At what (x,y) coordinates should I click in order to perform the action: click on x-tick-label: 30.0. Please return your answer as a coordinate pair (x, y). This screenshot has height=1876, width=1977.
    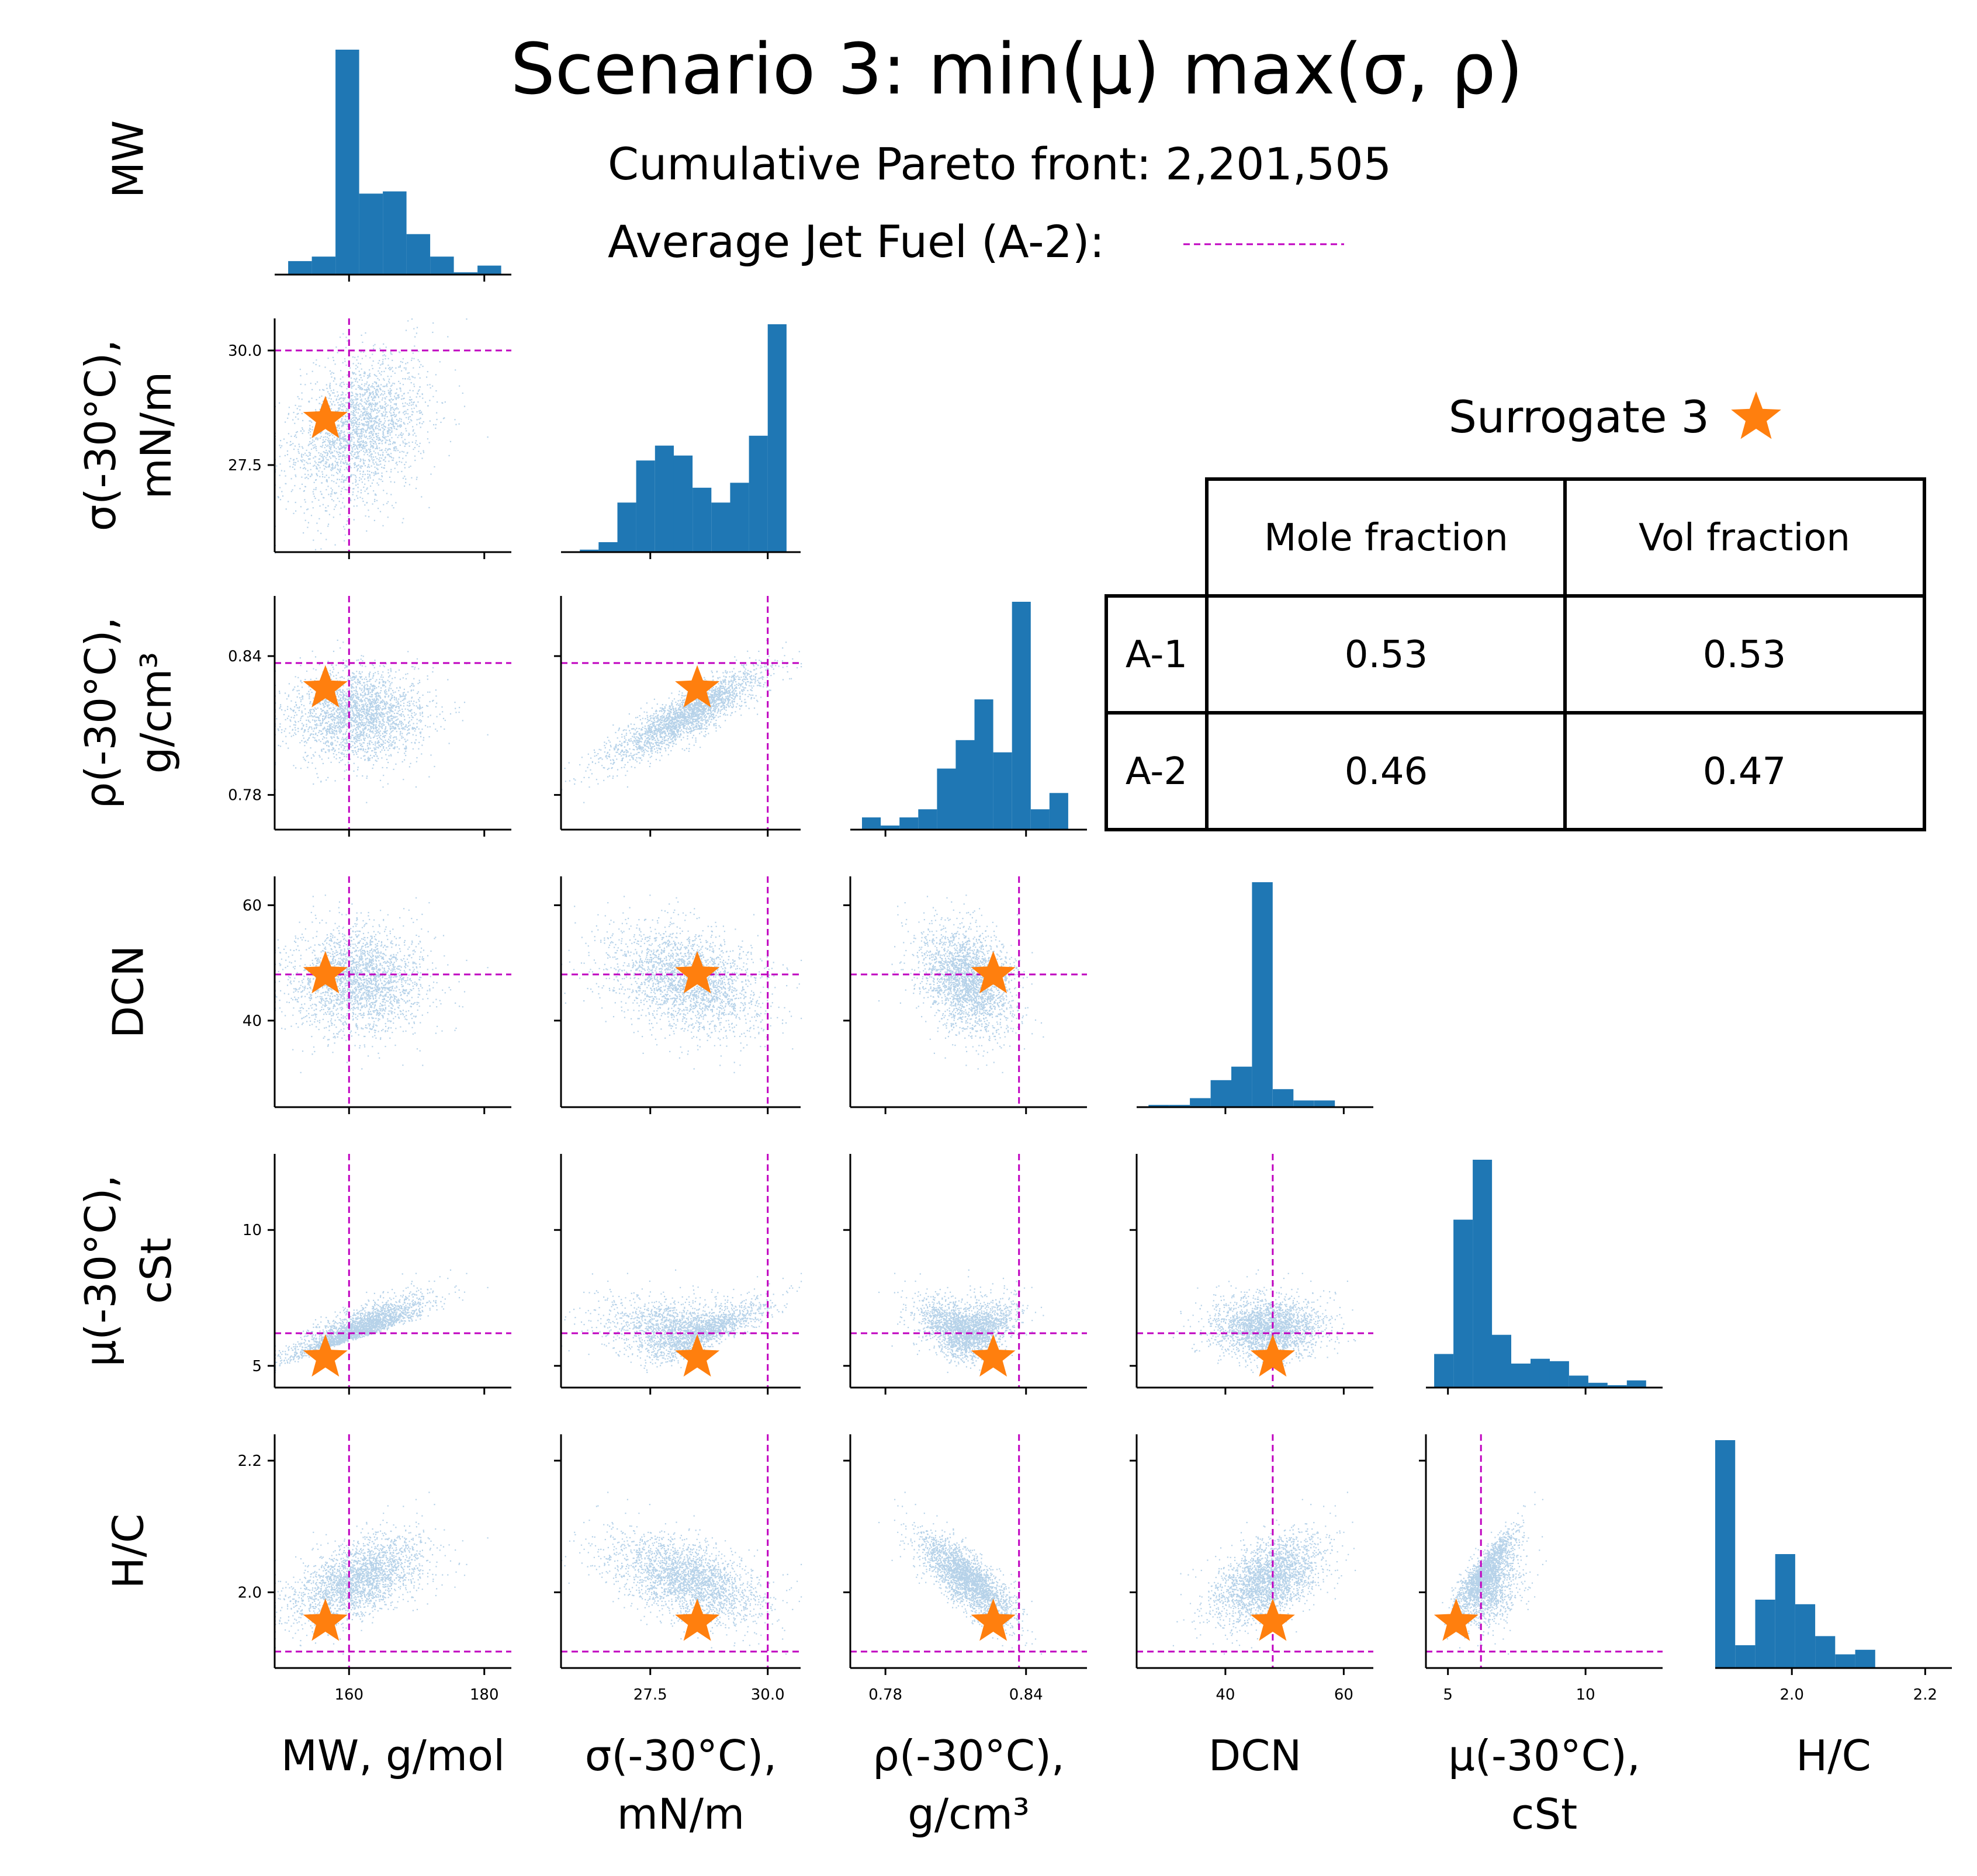
    Looking at the image, I should click on (768, 1695).